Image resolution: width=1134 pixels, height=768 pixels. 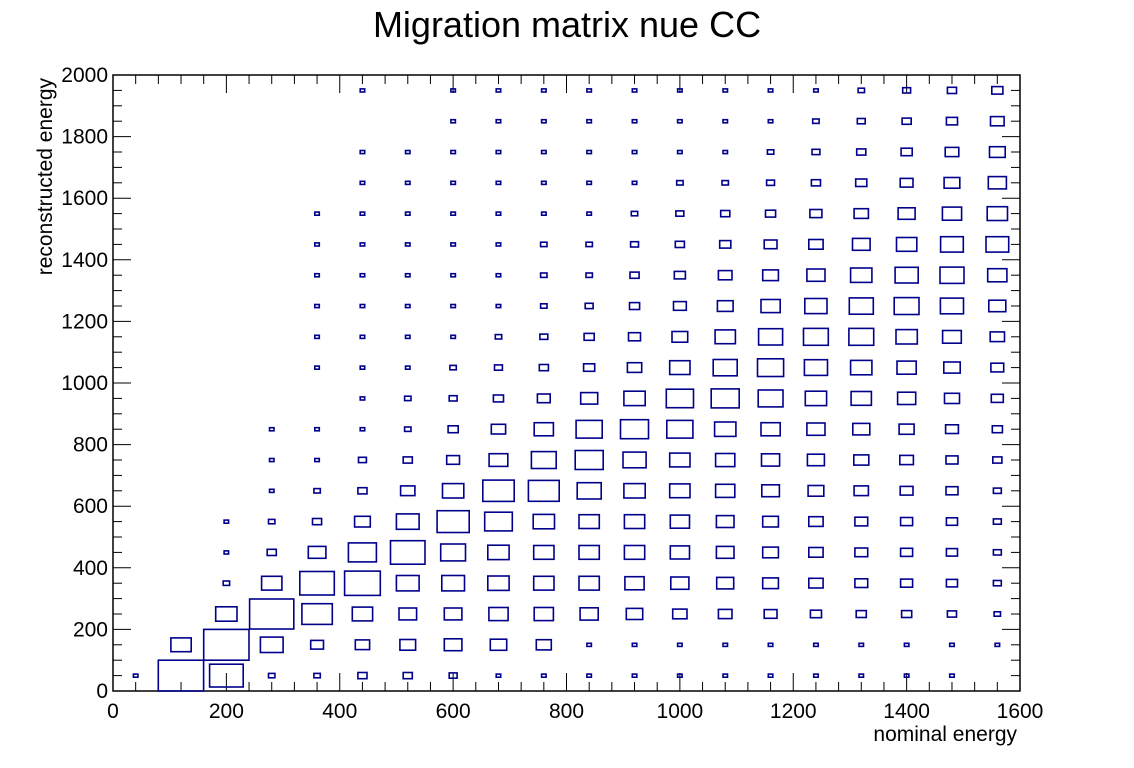 I want to click on y-tick-label: 1200, so click(x=84, y=321).